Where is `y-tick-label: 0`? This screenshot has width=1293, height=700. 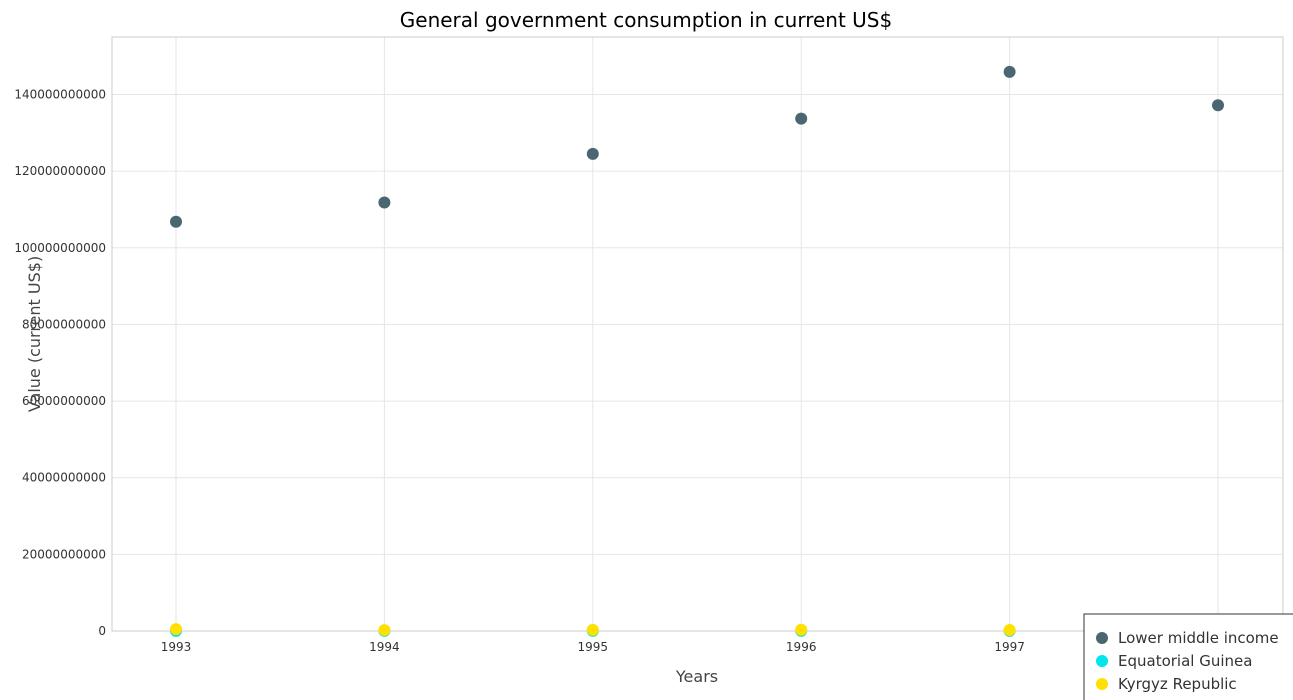
y-tick-label: 0 is located at coordinates (102, 631).